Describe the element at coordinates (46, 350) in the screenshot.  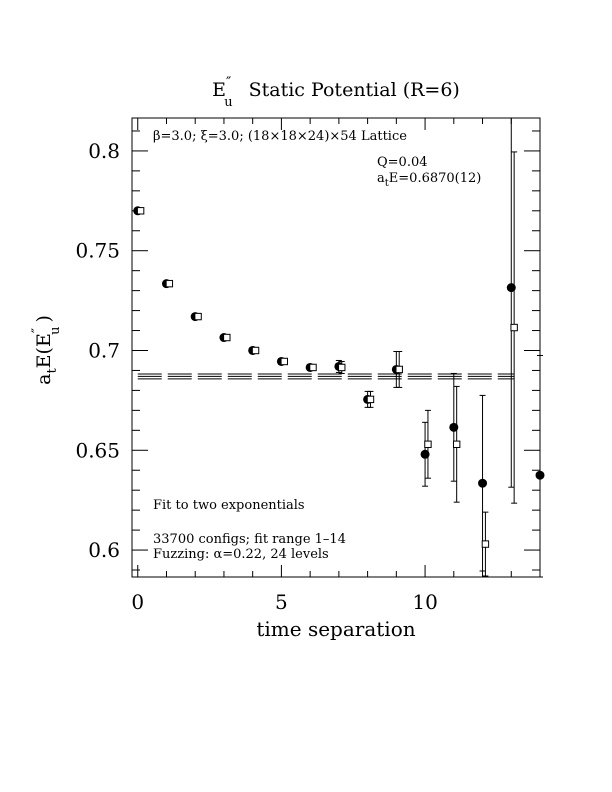
I see `y-axis-label: atE(E″ u)` at that location.